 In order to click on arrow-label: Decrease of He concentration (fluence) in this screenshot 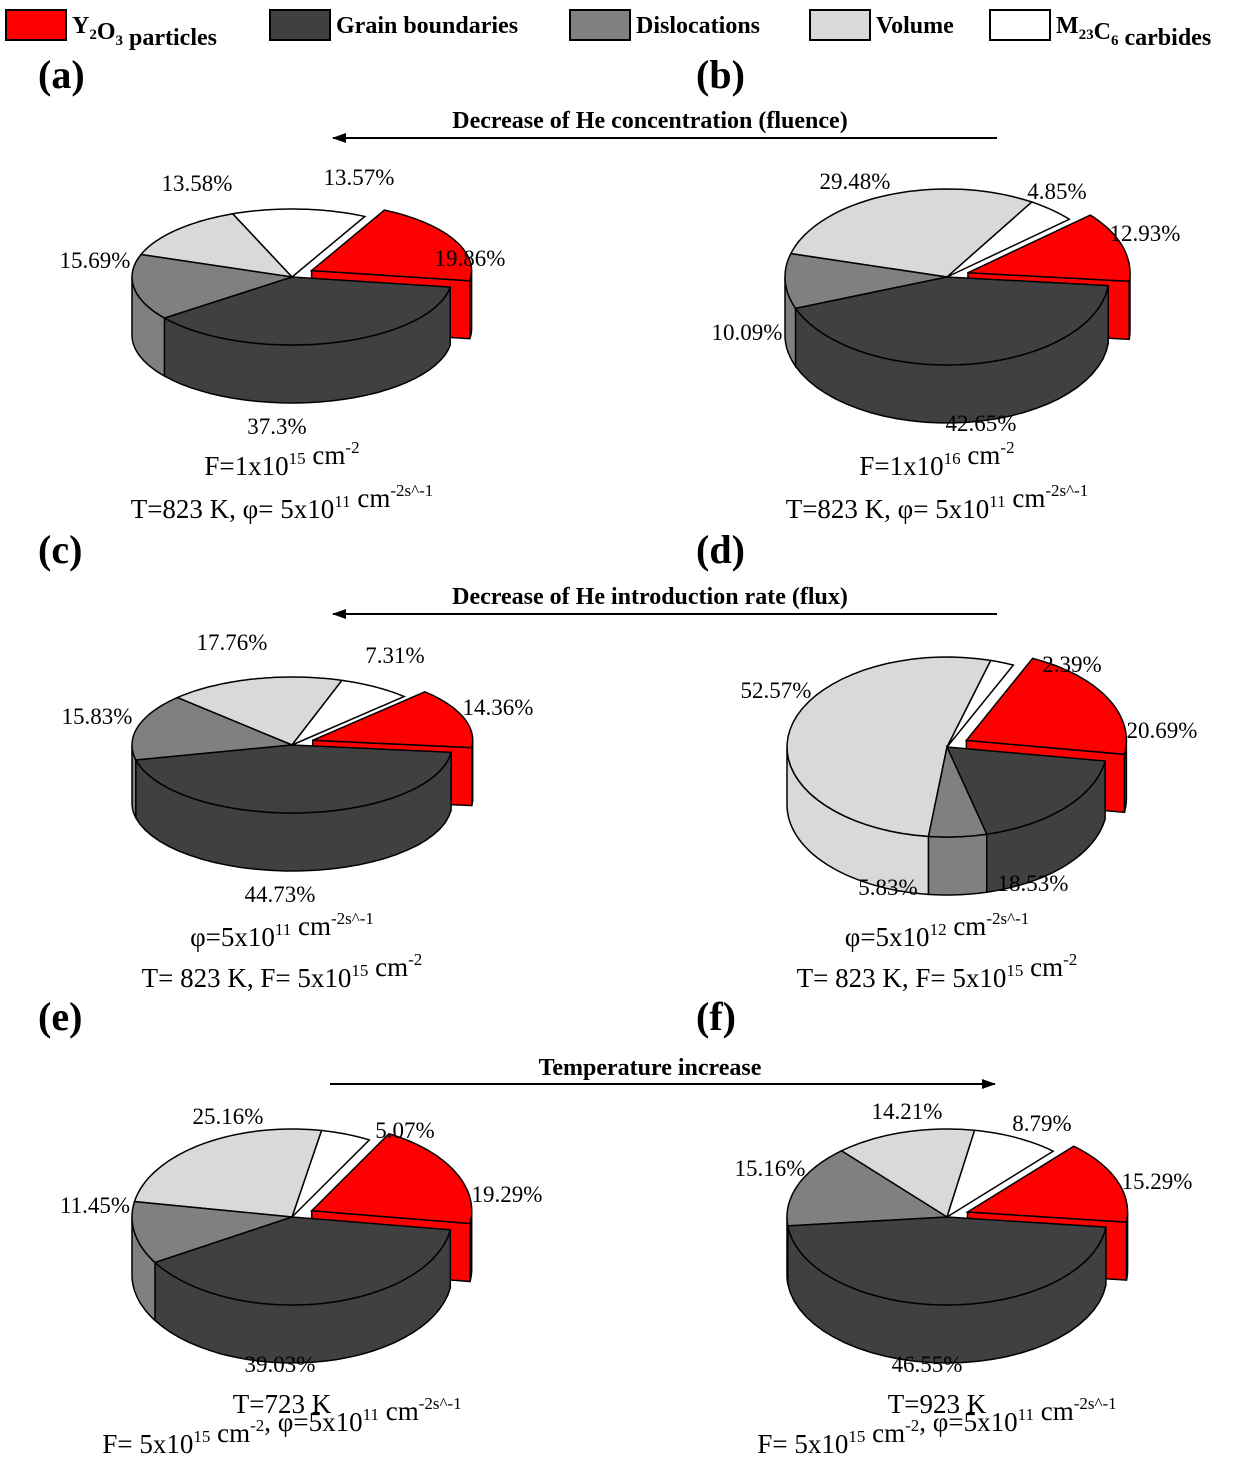, I will do `click(649, 121)`.